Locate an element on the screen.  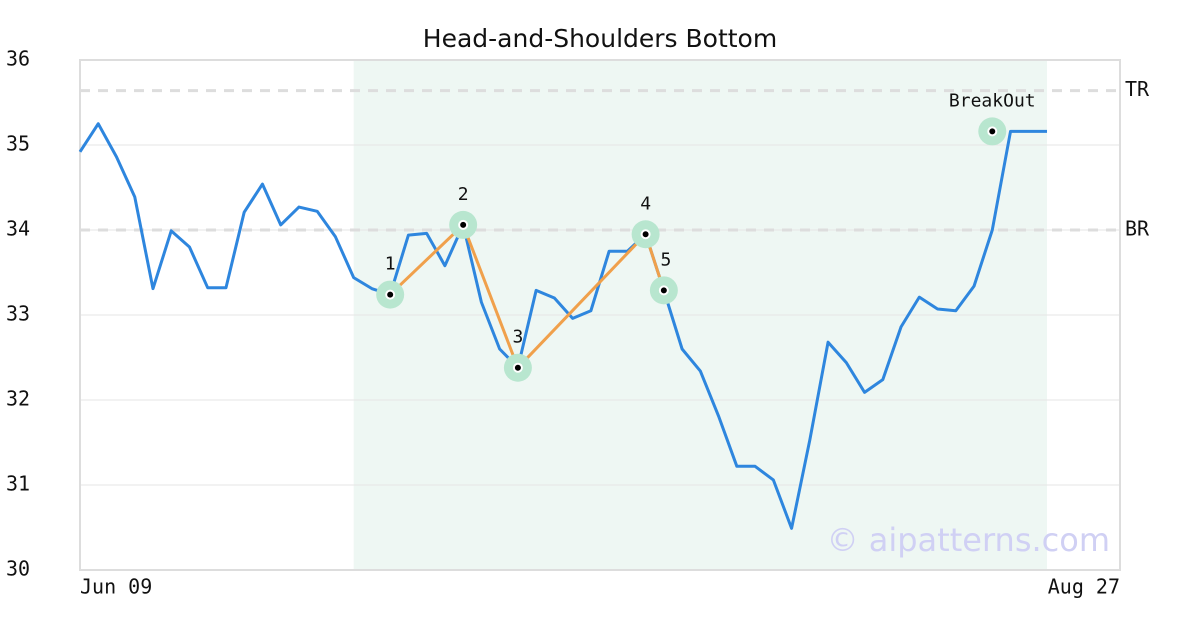
point-label: 5 is located at coordinates (665, 259).